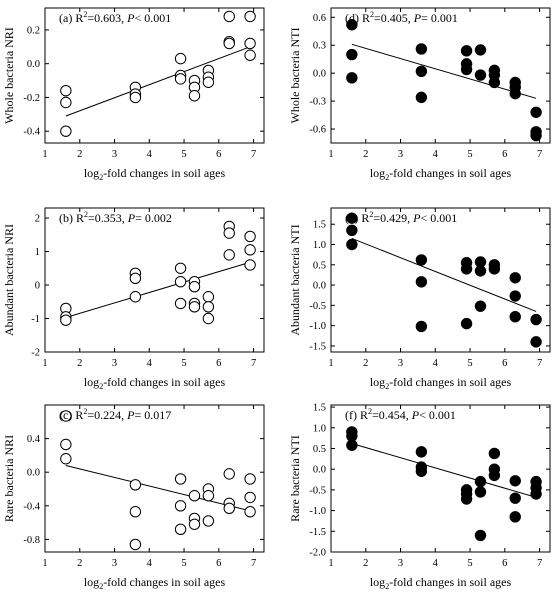 The width and height of the screenshot is (554, 603). What do you see at coordinates (319, 449) in the screenshot?
I see `y-tick-label: 0.5` at bounding box center [319, 449].